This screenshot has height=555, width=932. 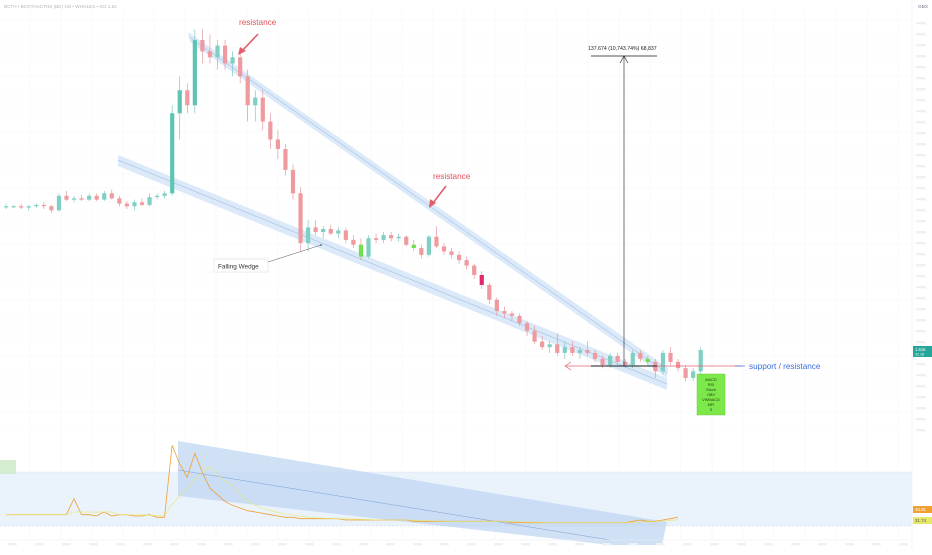 I want to click on measure-arrow-head, so click(x=624, y=59).